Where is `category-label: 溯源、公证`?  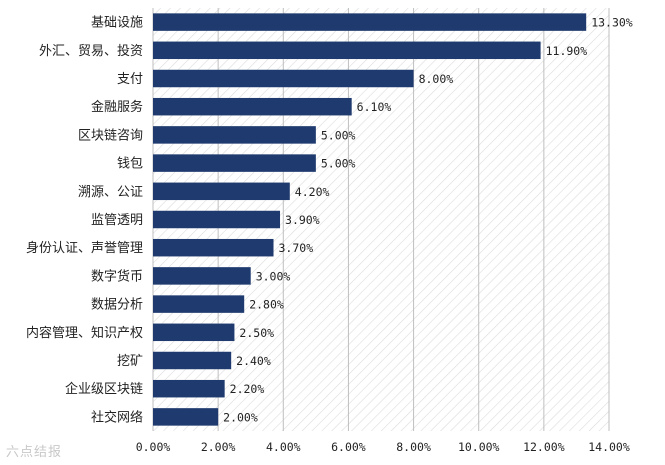
category-label: 溯源、公证 is located at coordinates (110, 192).